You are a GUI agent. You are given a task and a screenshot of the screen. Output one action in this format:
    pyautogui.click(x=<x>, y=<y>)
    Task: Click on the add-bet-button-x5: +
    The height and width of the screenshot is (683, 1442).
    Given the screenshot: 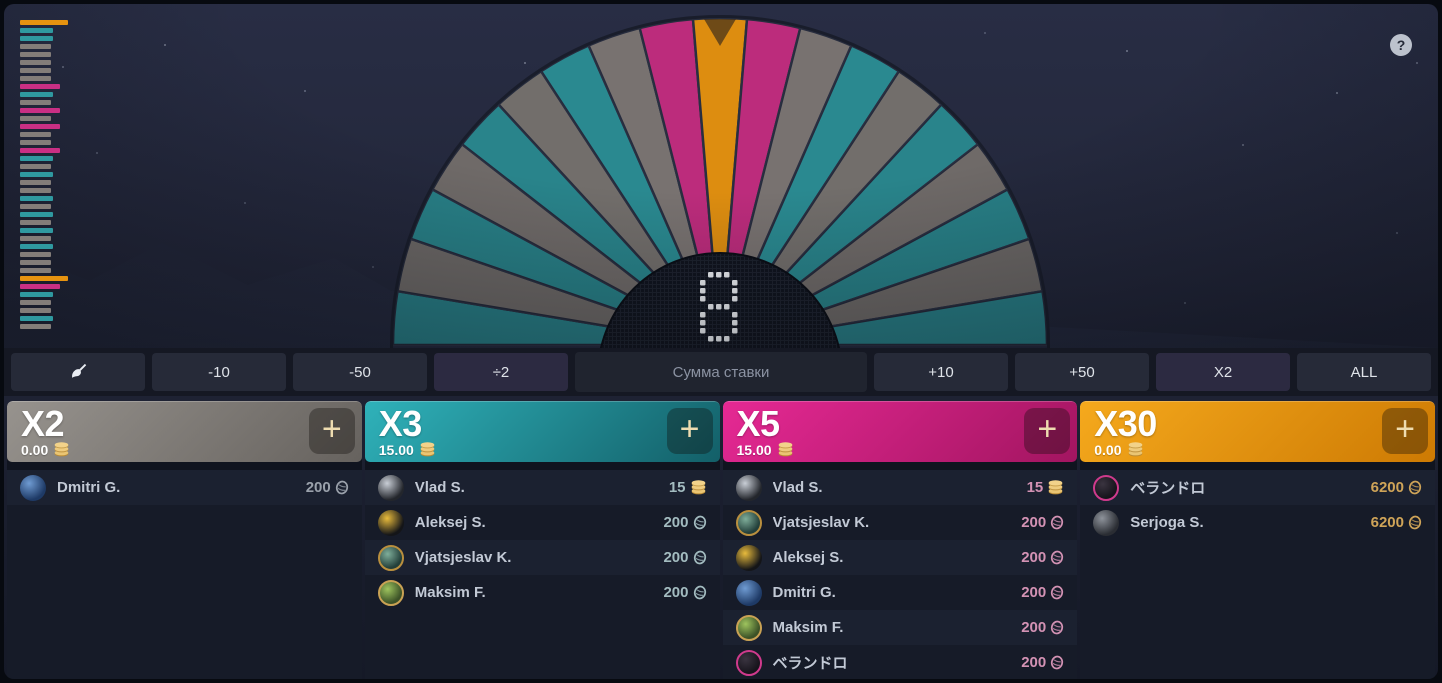 What is the action you would take?
    pyautogui.click(x=1047, y=431)
    